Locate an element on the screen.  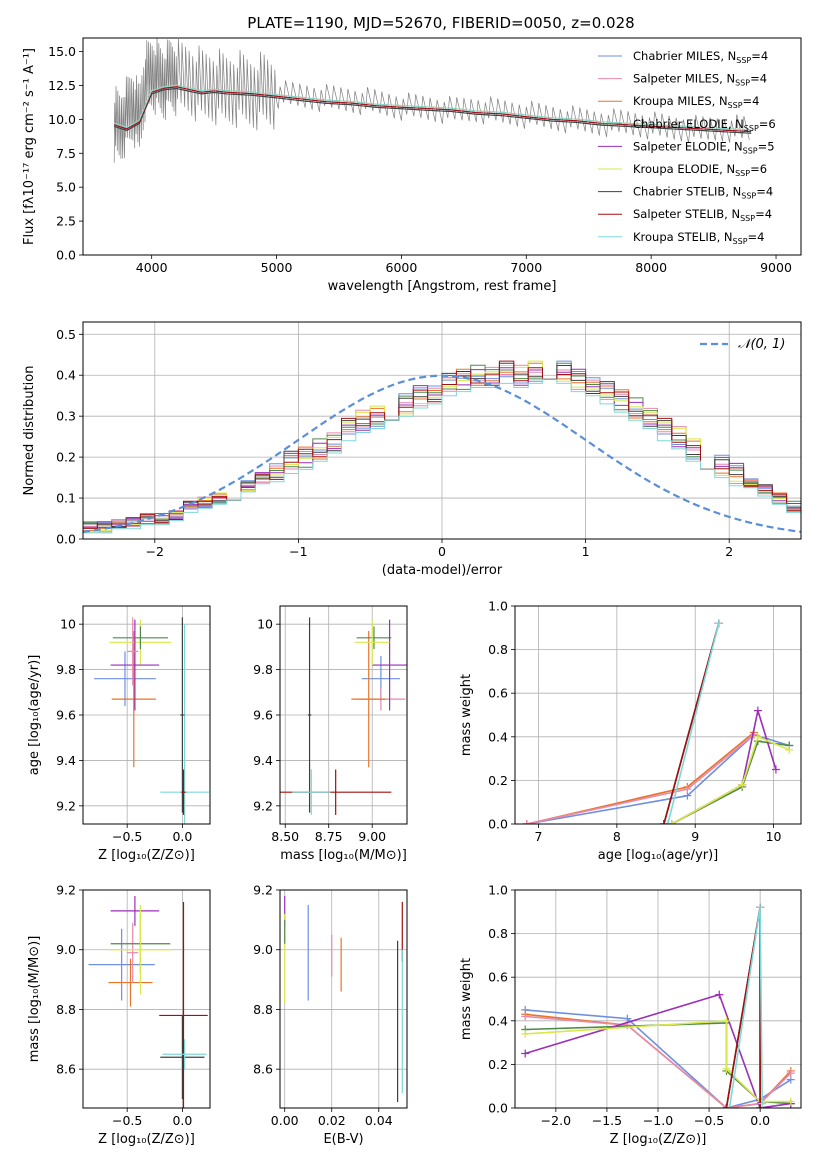
y-tick-label: 9.8 is located at coordinates (66, 669).